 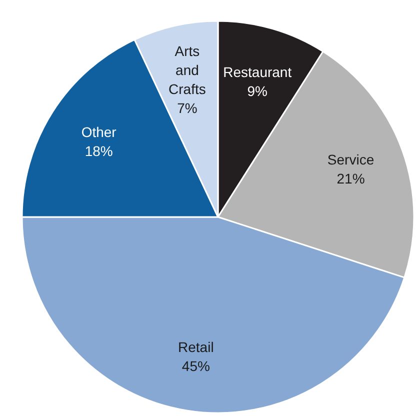 What do you see at coordinates (99, 132) in the screenshot?
I see `slice-label: Other` at bounding box center [99, 132].